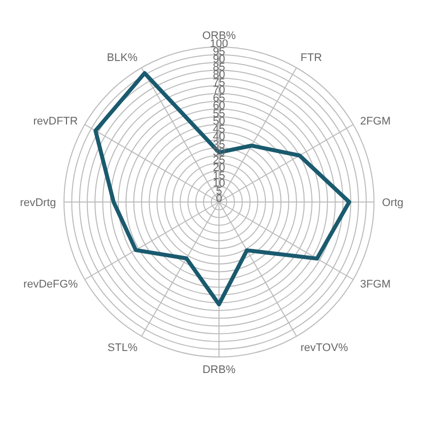 Image resolution: width=440 pixels, height=440 pixels. What do you see at coordinates (50, 284) in the screenshot?
I see `spoke-label: revDeFG%` at bounding box center [50, 284].